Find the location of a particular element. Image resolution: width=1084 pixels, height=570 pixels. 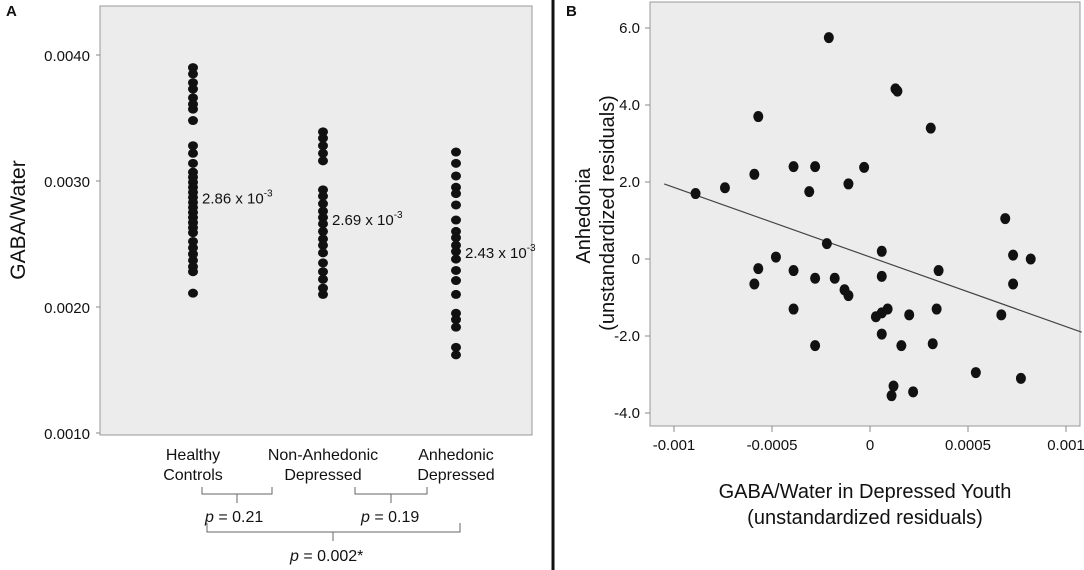

a-y-tick-label: 0.0010 is located at coordinates (67, 434).